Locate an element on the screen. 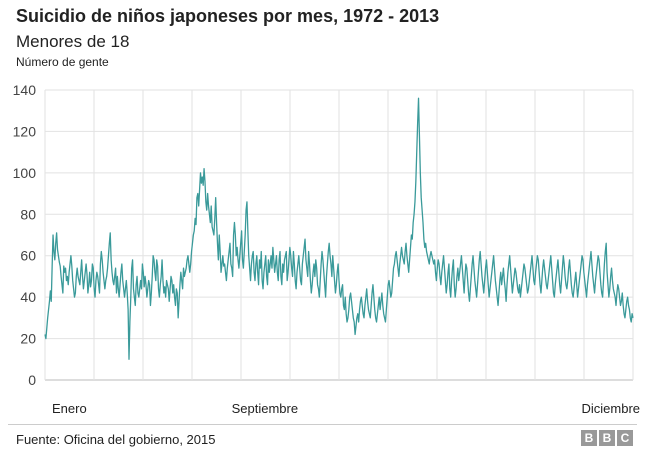 This screenshot has width=645, height=455. chart-subtitle: Menores de 18 is located at coordinates (73, 41).